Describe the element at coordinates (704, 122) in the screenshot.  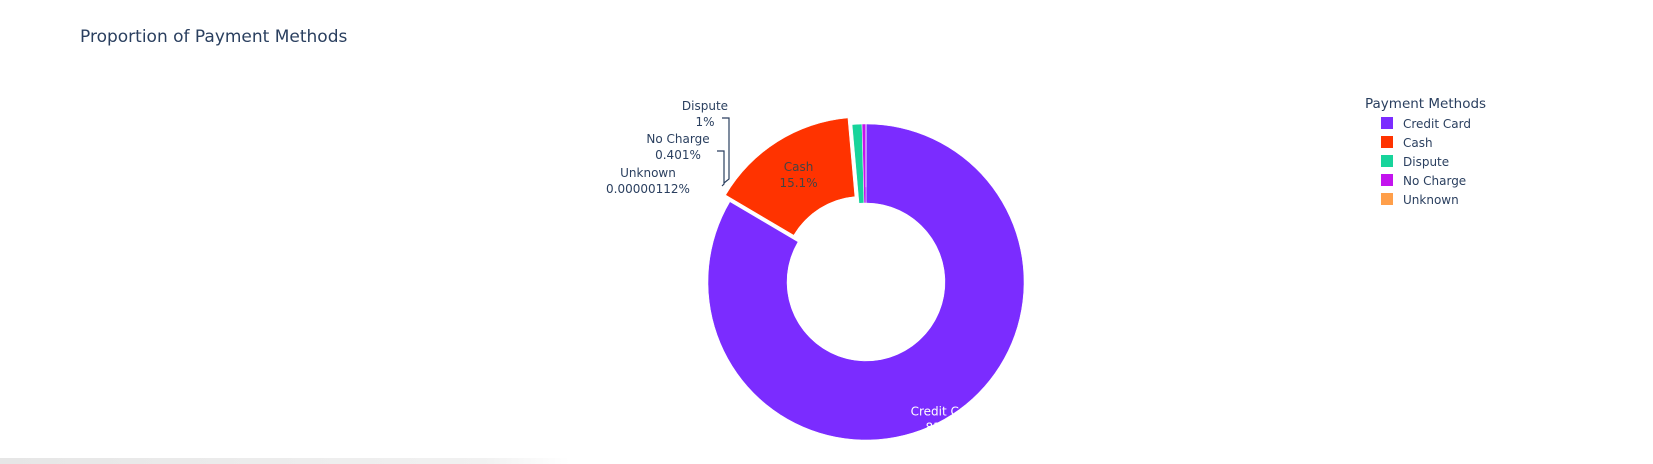
I see `slice-percent-dispute: 1%` at that location.